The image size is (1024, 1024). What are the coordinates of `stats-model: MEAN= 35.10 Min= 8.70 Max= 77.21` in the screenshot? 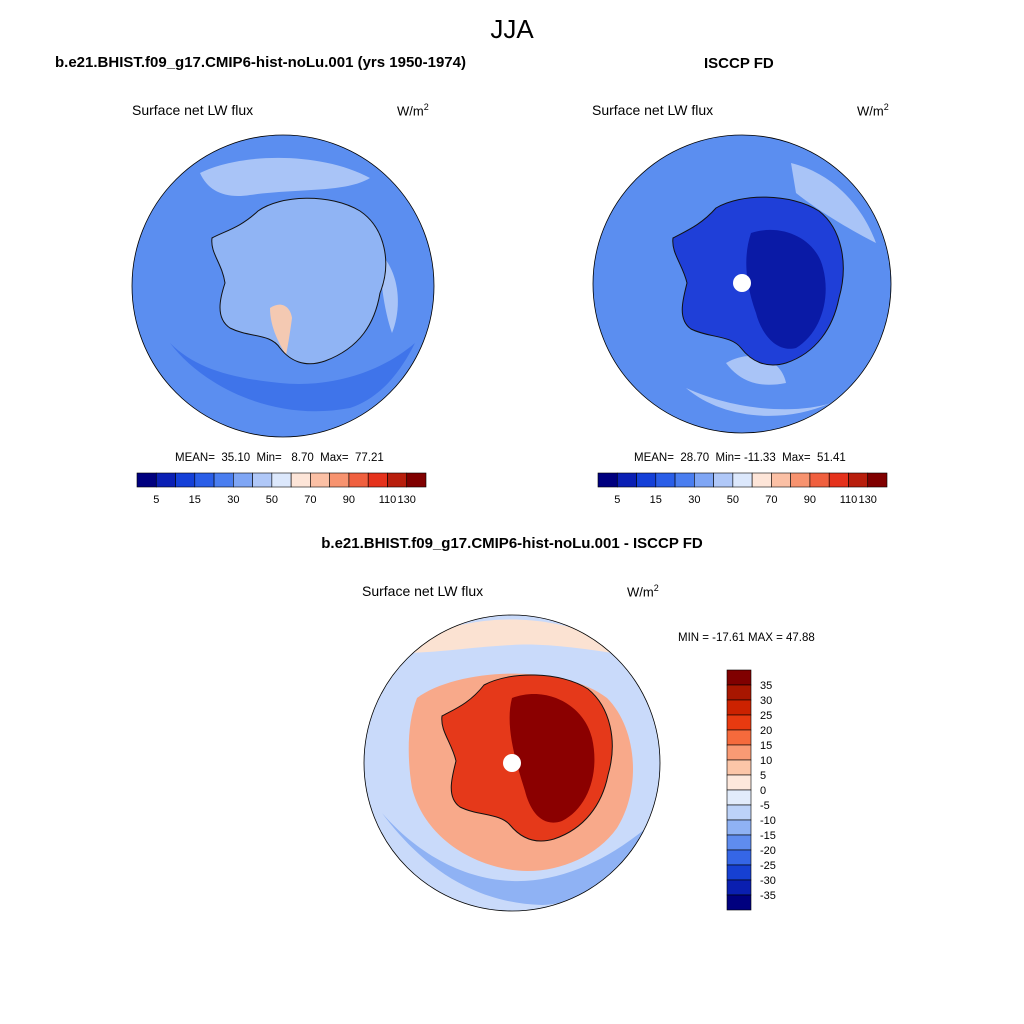 It's located at (279, 458).